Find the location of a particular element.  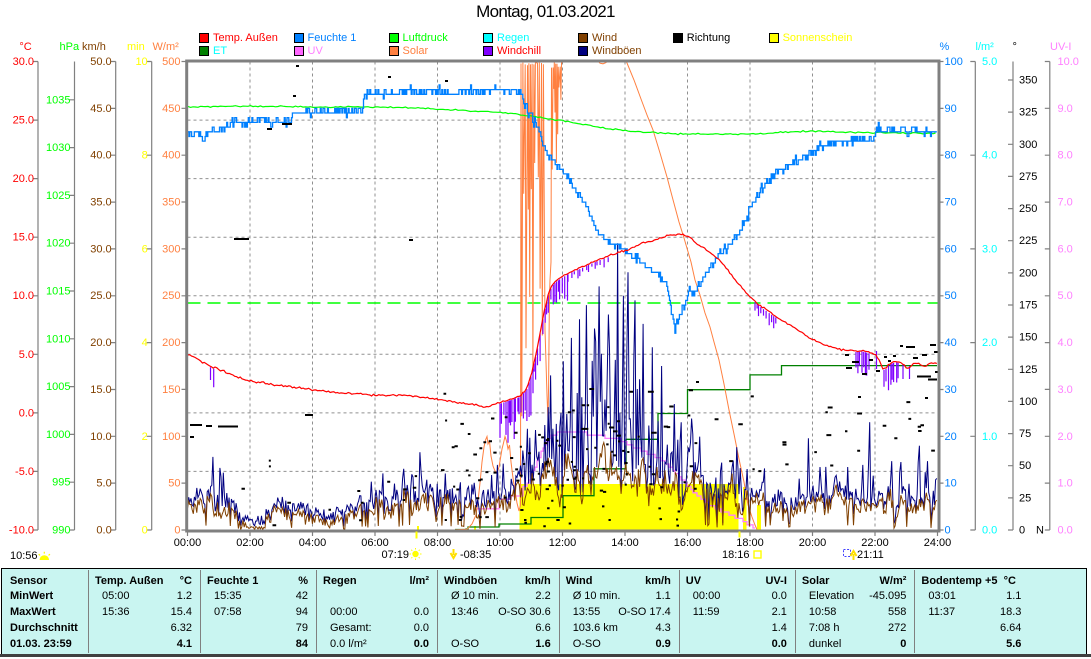

svg-text: 2 is located at coordinates (145, 437).